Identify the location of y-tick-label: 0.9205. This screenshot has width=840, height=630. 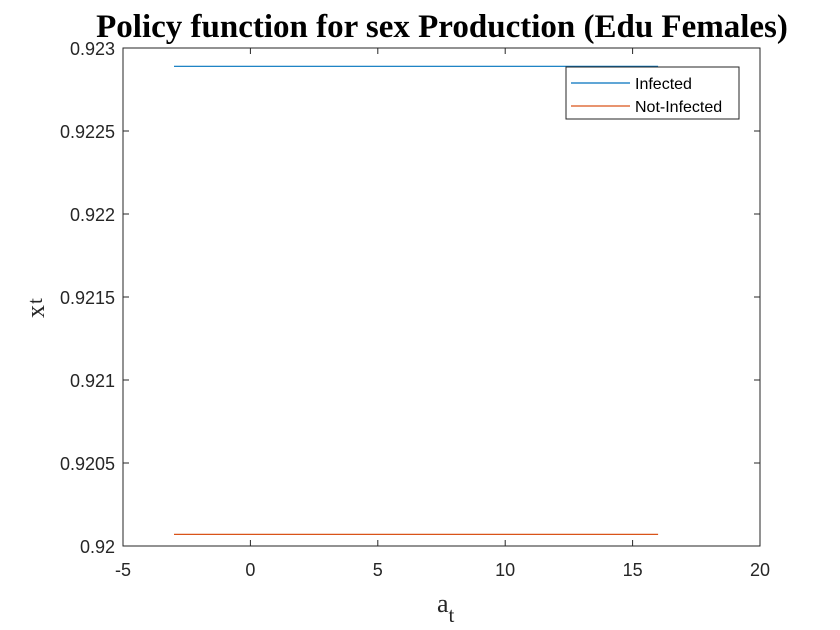
(87, 464).